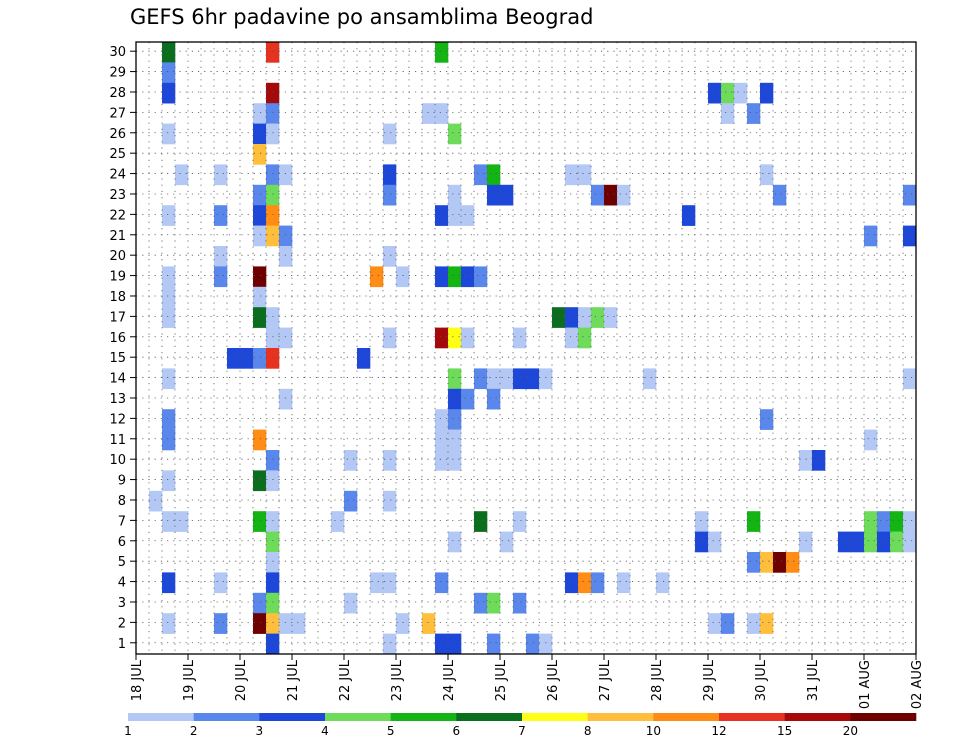 The width and height of the screenshot is (960, 742). What do you see at coordinates (850, 731) in the screenshot?
I see `legend-label: 20` at bounding box center [850, 731].